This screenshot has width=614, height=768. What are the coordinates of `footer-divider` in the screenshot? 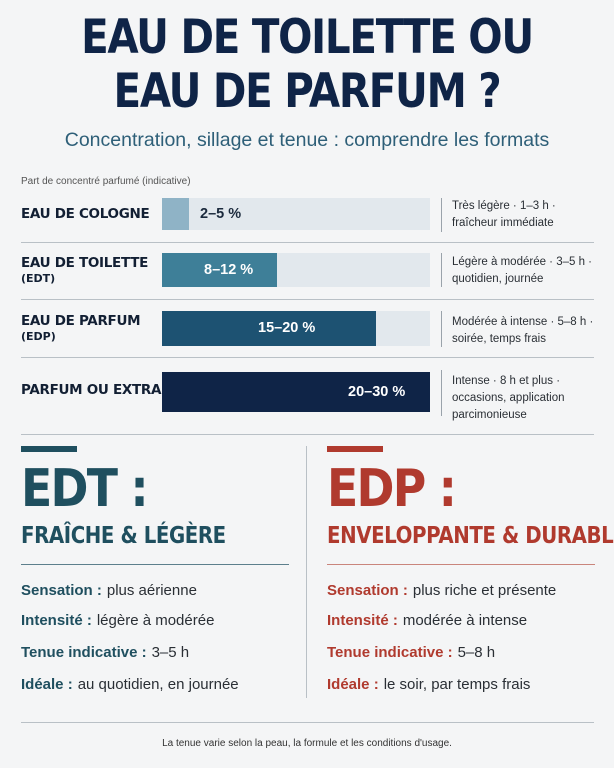 It's located at (307, 722).